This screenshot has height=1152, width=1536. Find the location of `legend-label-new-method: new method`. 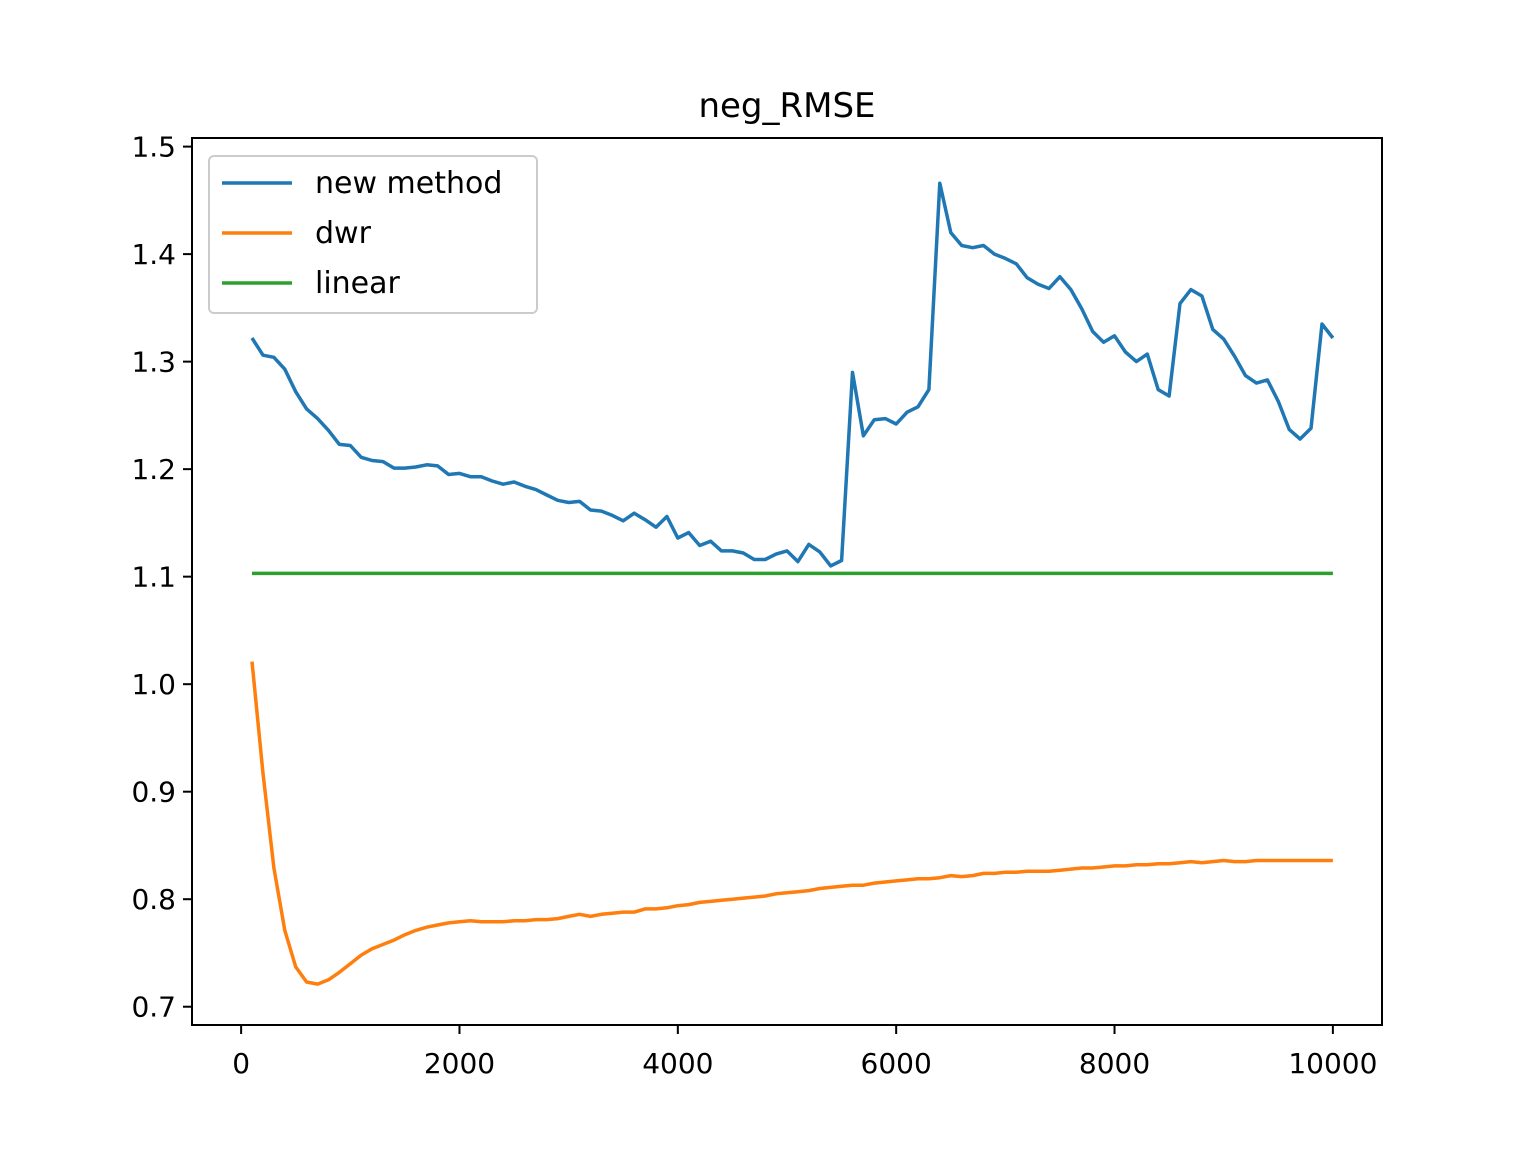

legend-label-new-method: new method is located at coordinates (408, 183).